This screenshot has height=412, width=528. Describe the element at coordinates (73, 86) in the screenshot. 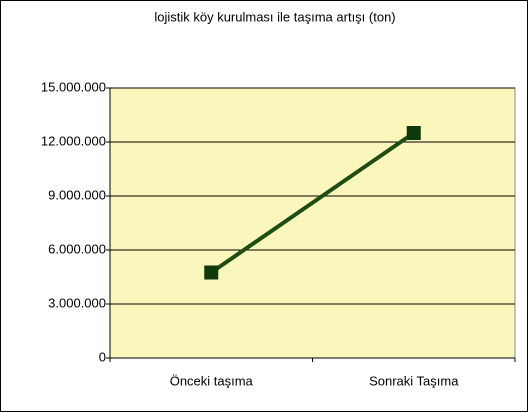

I see `y-tick-label: 15.000.000` at that location.